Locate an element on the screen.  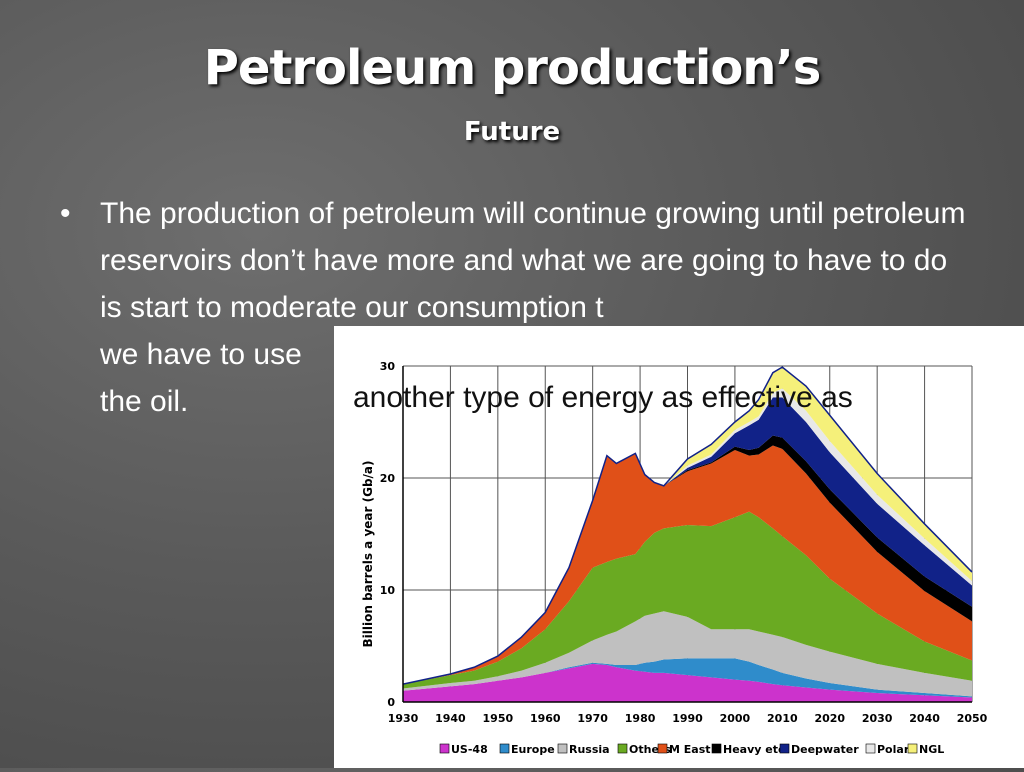
y-tick-label-30: 30 is located at coordinates (388, 366).